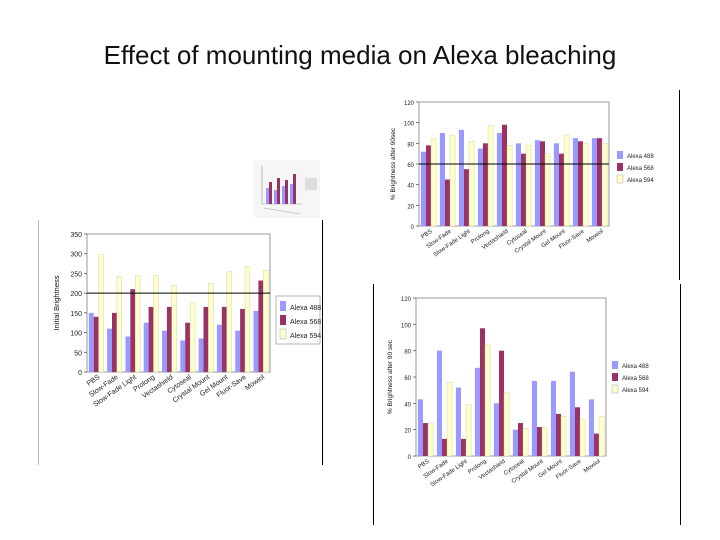 Image resolution: width=720 pixels, height=540 pixels. What do you see at coordinates (76, 274) in the screenshot?
I see `y-tick-label: 250` at bounding box center [76, 274].